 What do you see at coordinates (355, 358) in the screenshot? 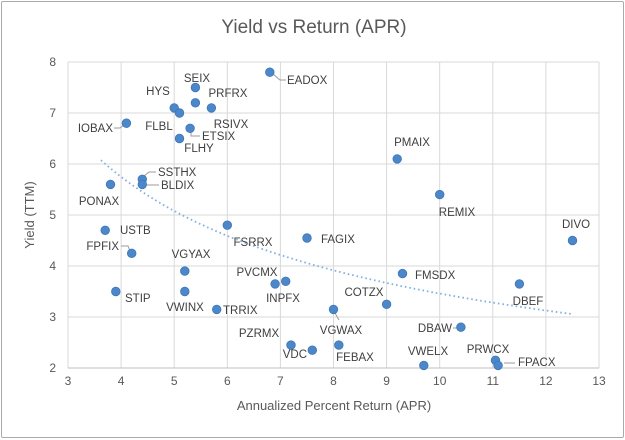
I see `label-febax: FEBAX` at bounding box center [355, 358].